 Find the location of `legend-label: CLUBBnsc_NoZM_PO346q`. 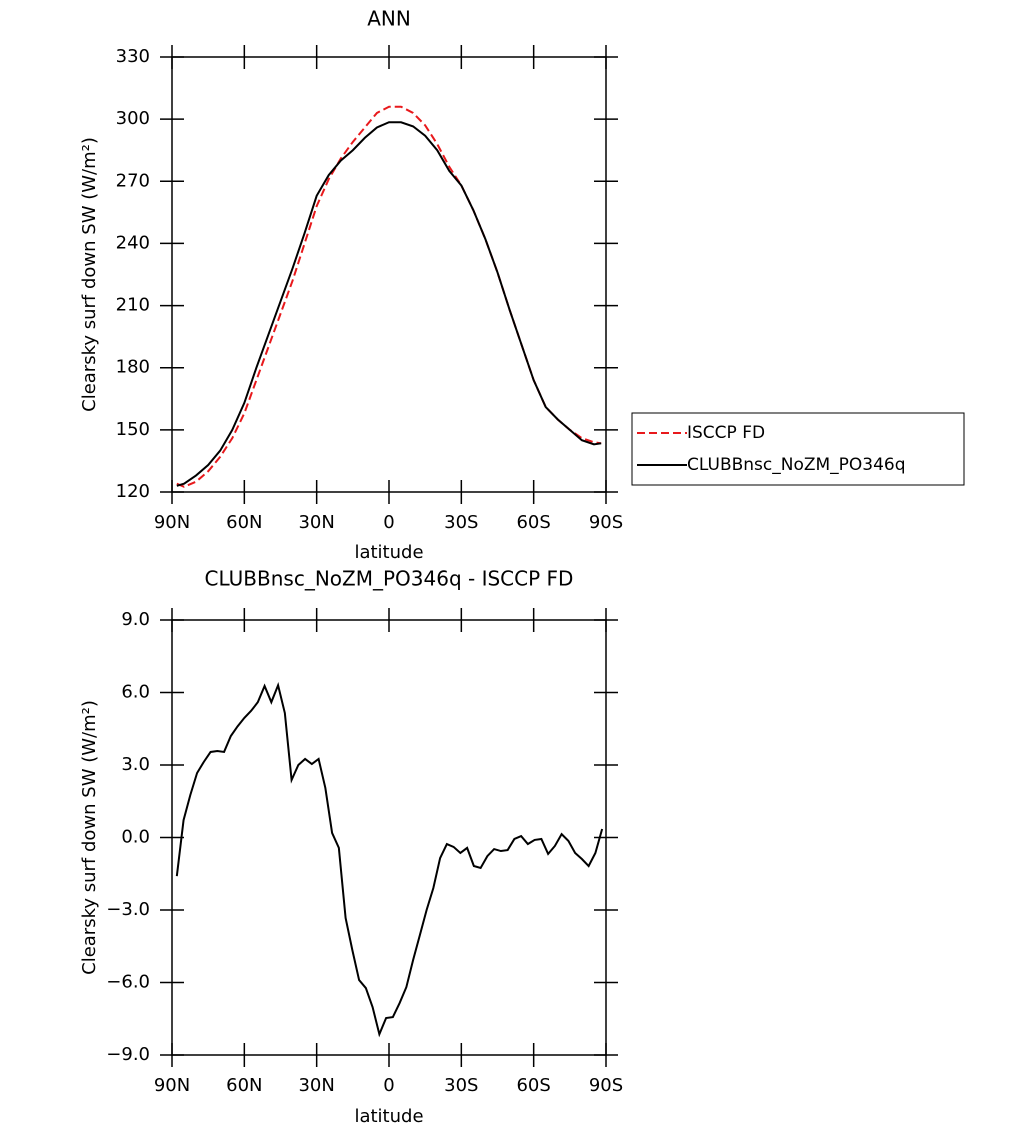

legend-label: CLUBBnsc_NoZM_PO346q is located at coordinates (796, 465).